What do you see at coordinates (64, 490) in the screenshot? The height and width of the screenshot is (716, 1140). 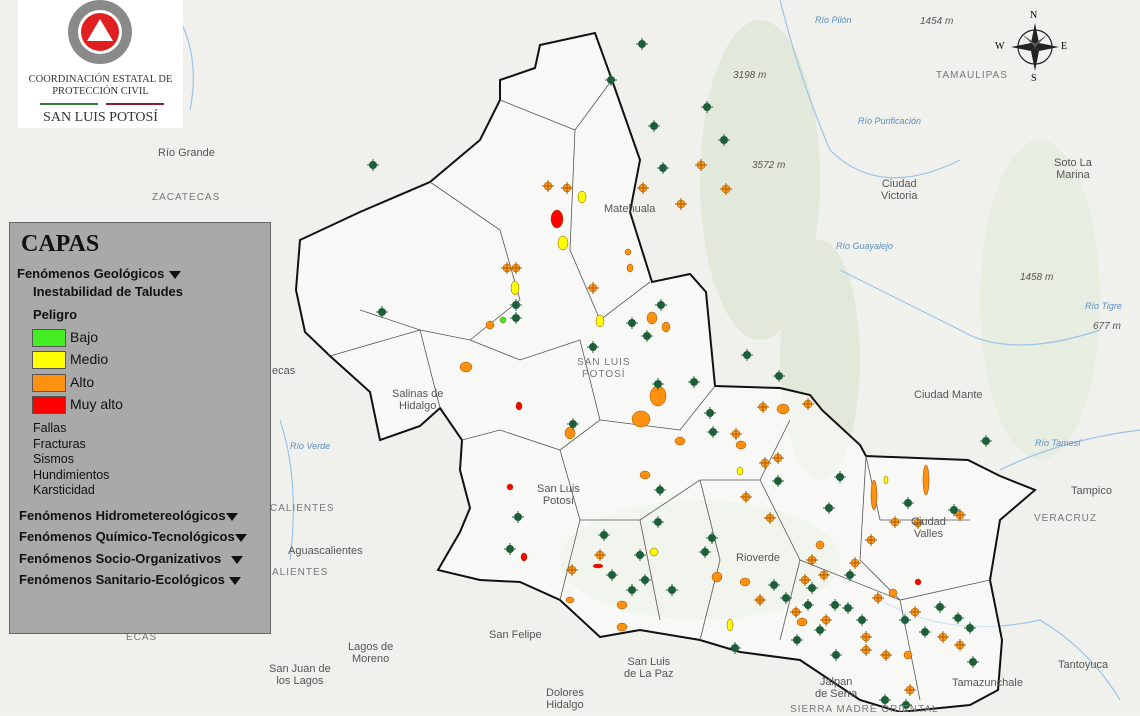 I see `layer-karsticidad: Karsticidad` at bounding box center [64, 490].